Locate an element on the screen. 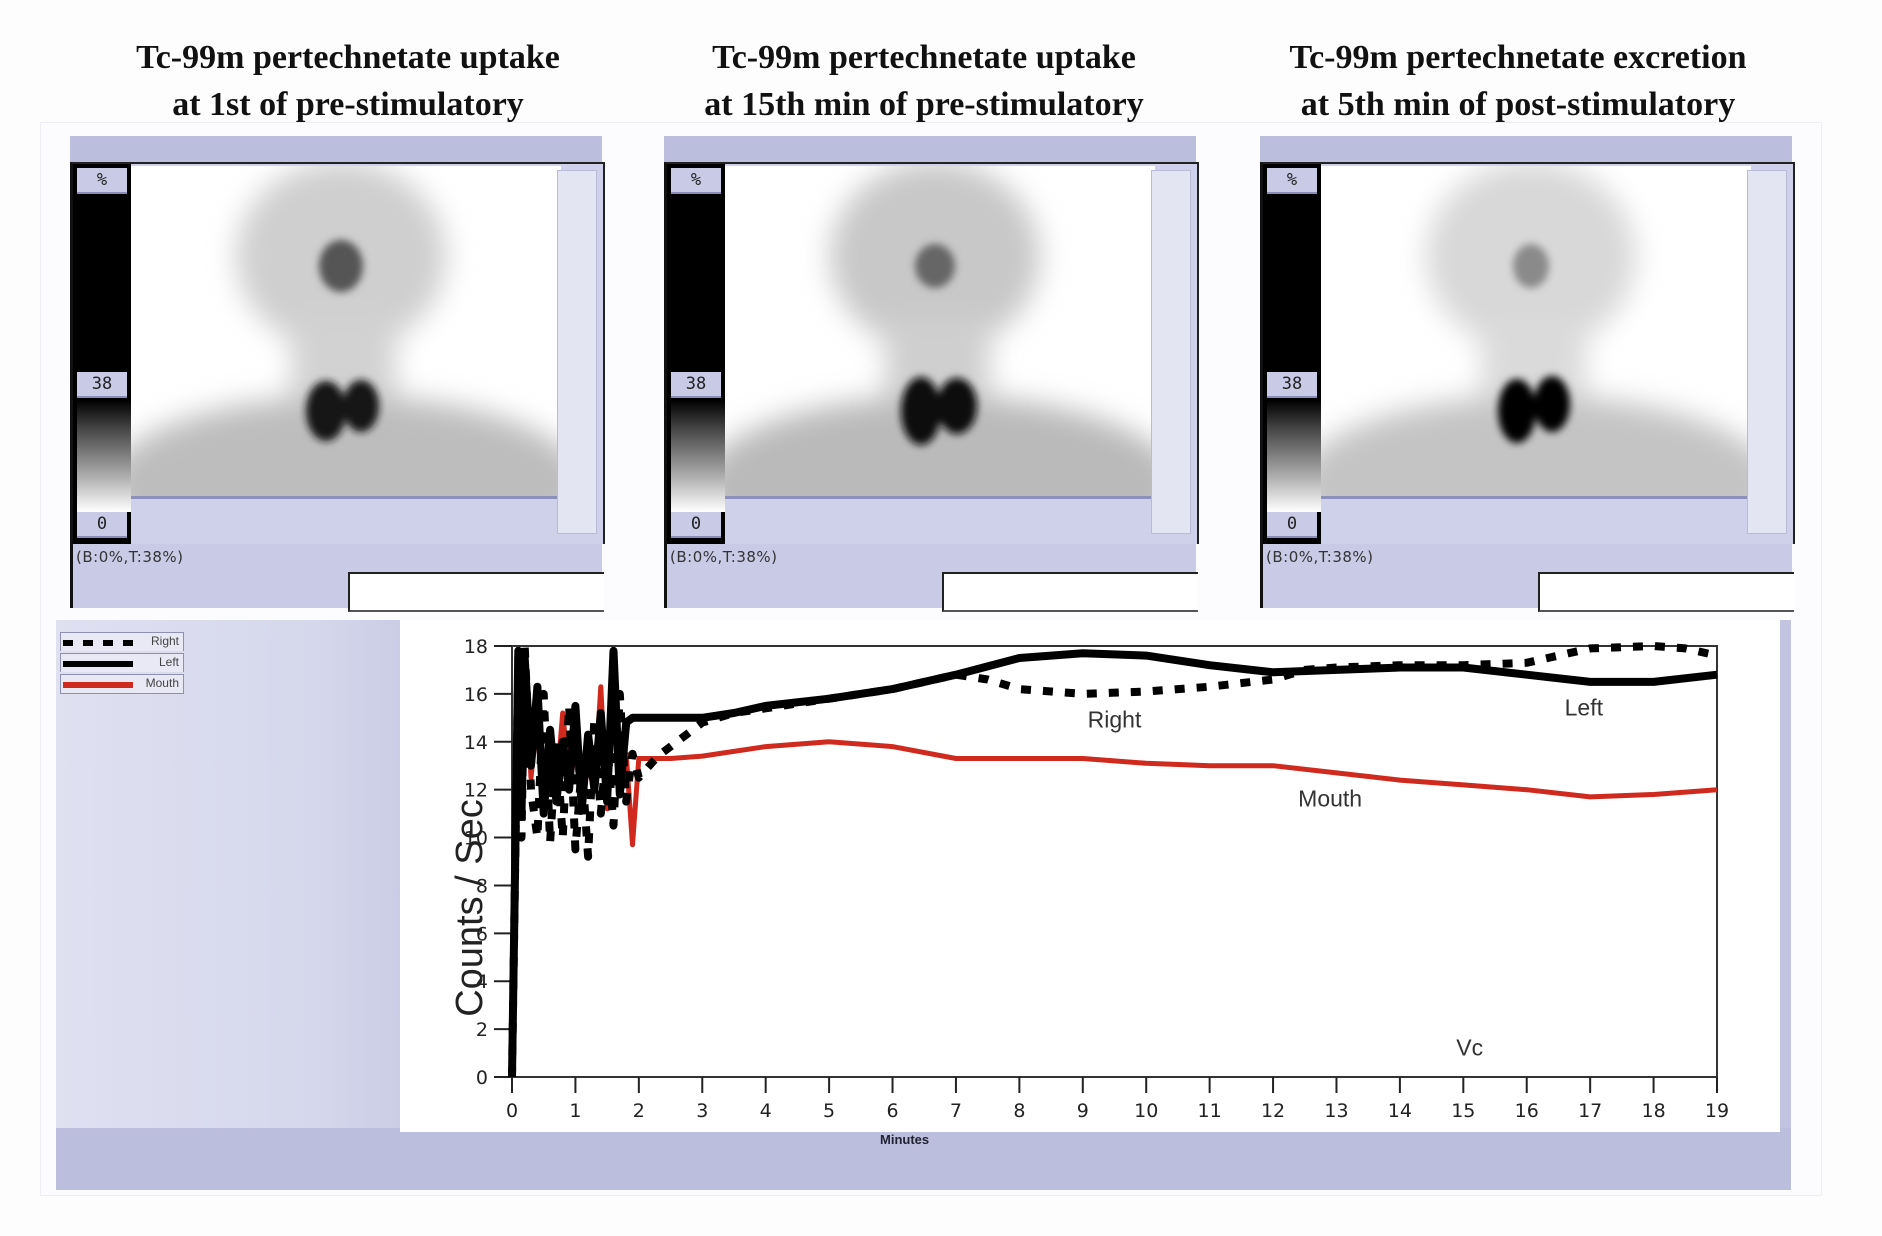  x-tick-label: 14 is located at coordinates (1400, 1111).